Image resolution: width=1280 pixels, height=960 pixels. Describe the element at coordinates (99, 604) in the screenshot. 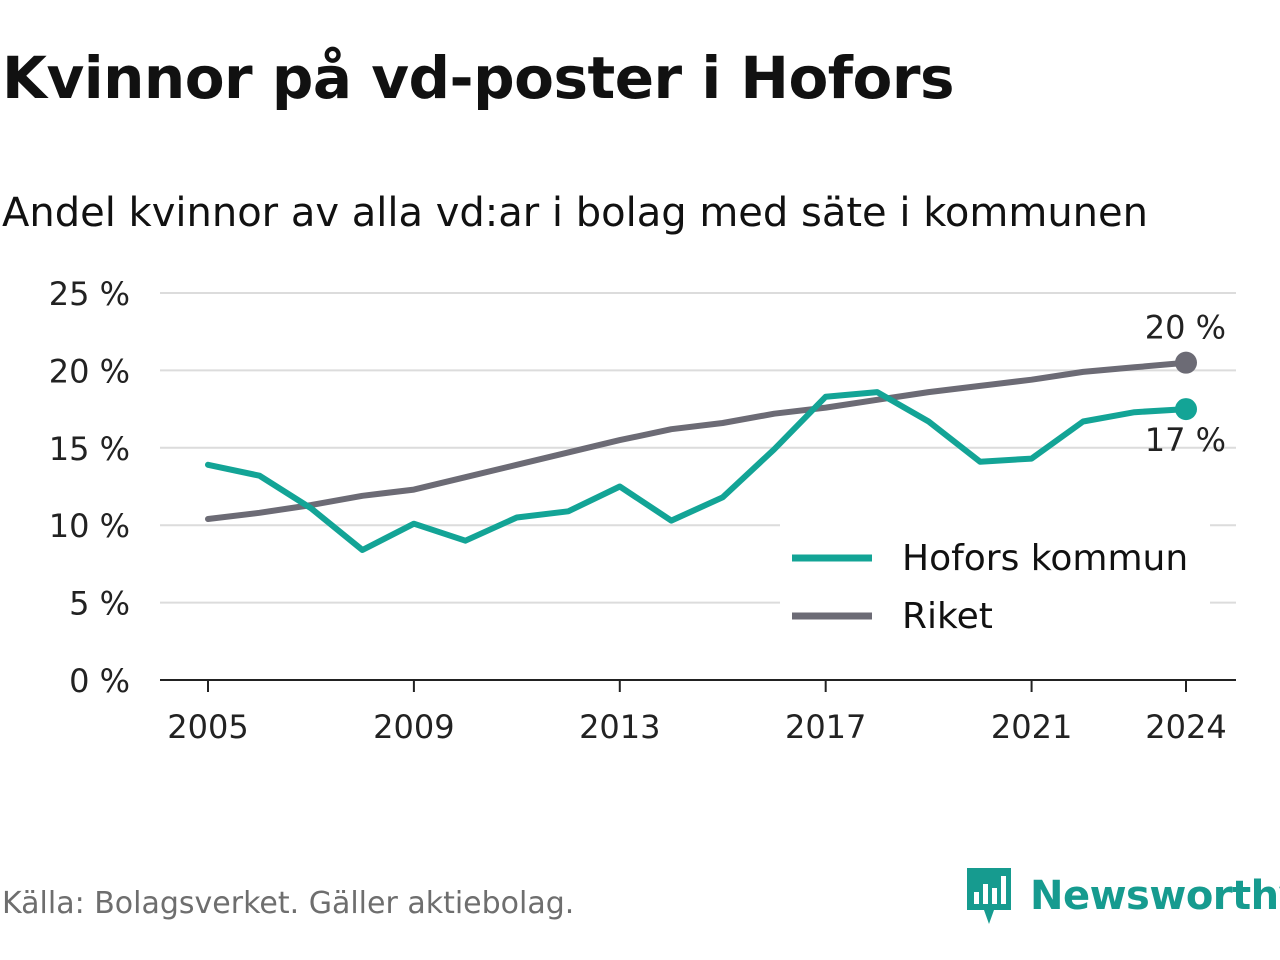

I see `y-tick-label: 5 %` at that location.